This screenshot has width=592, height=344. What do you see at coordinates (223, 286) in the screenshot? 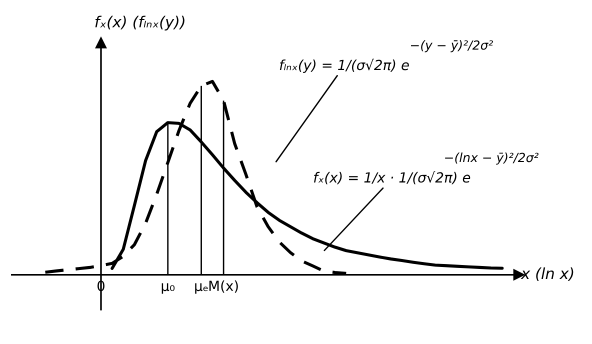
I see `x-tick-label: M(x)` at bounding box center [223, 286].